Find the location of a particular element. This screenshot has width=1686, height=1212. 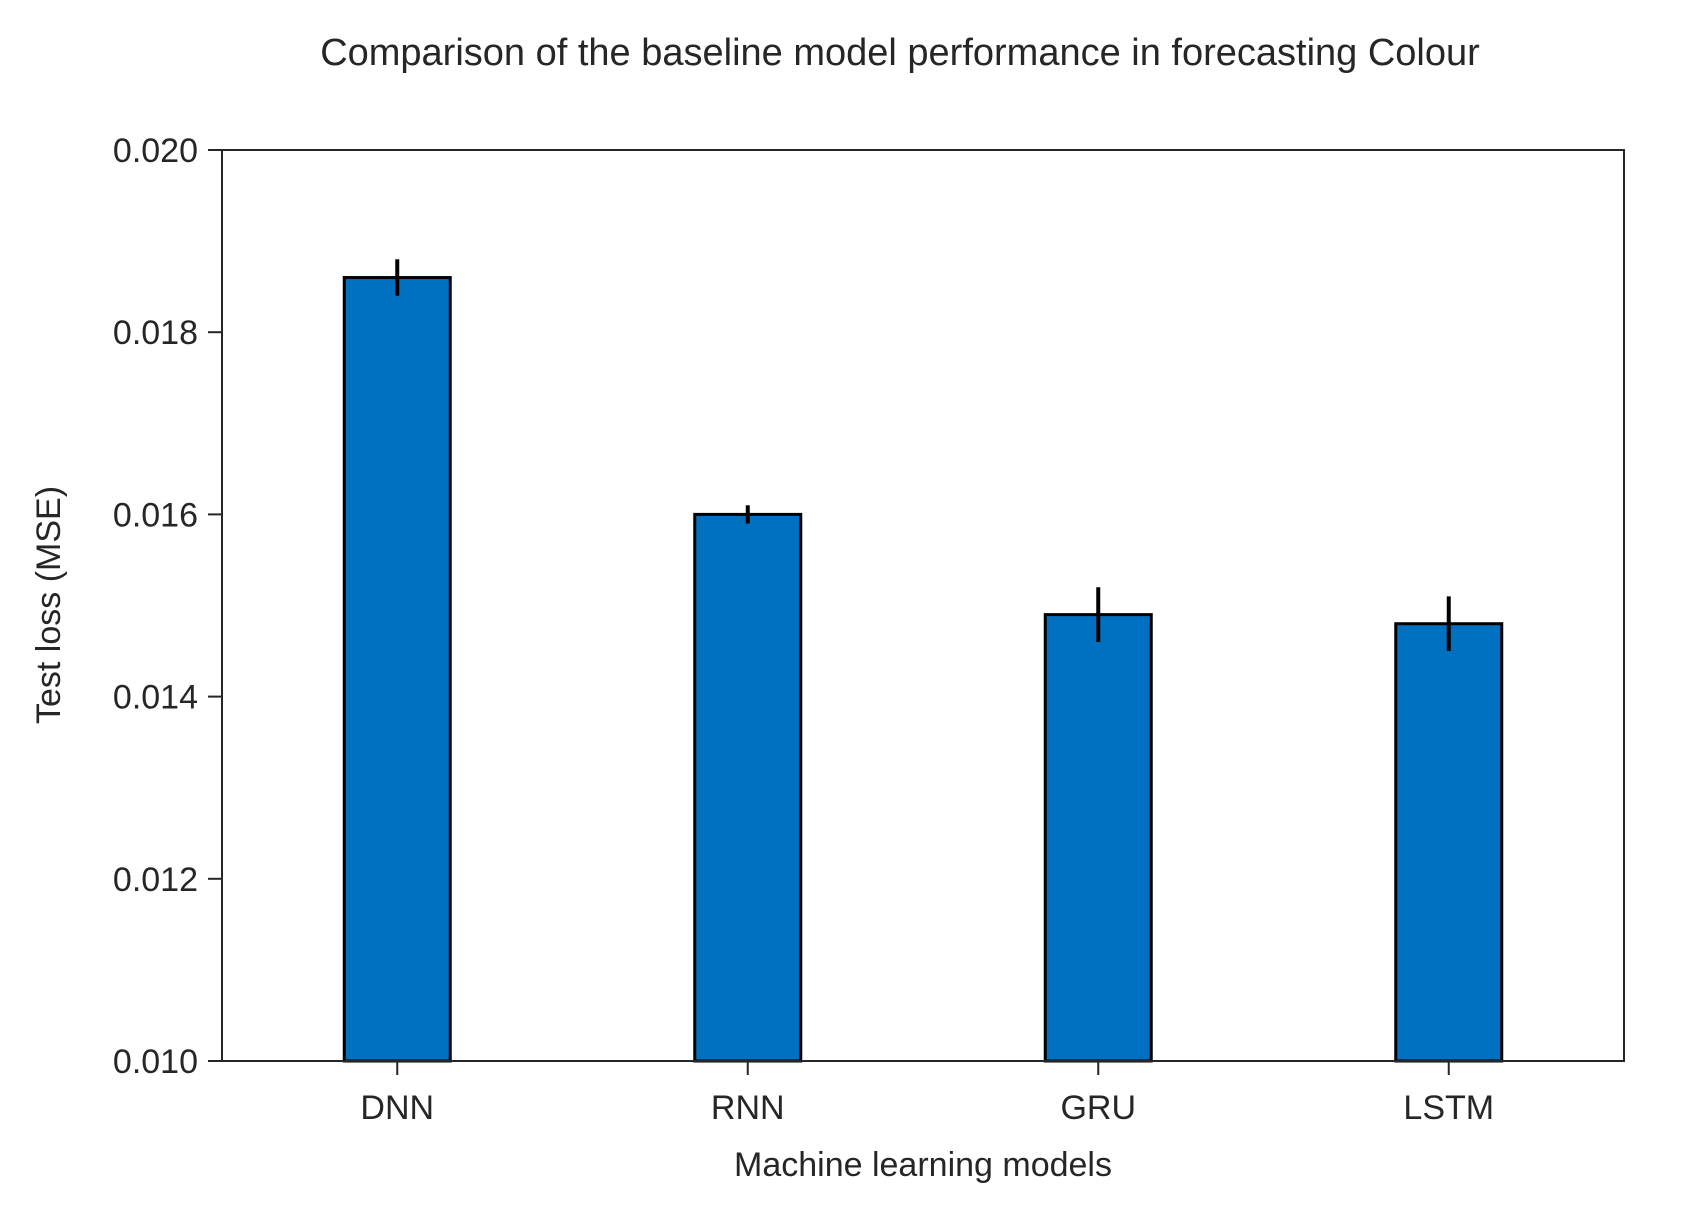

y-tick-label: 0.018 is located at coordinates (155, 333).